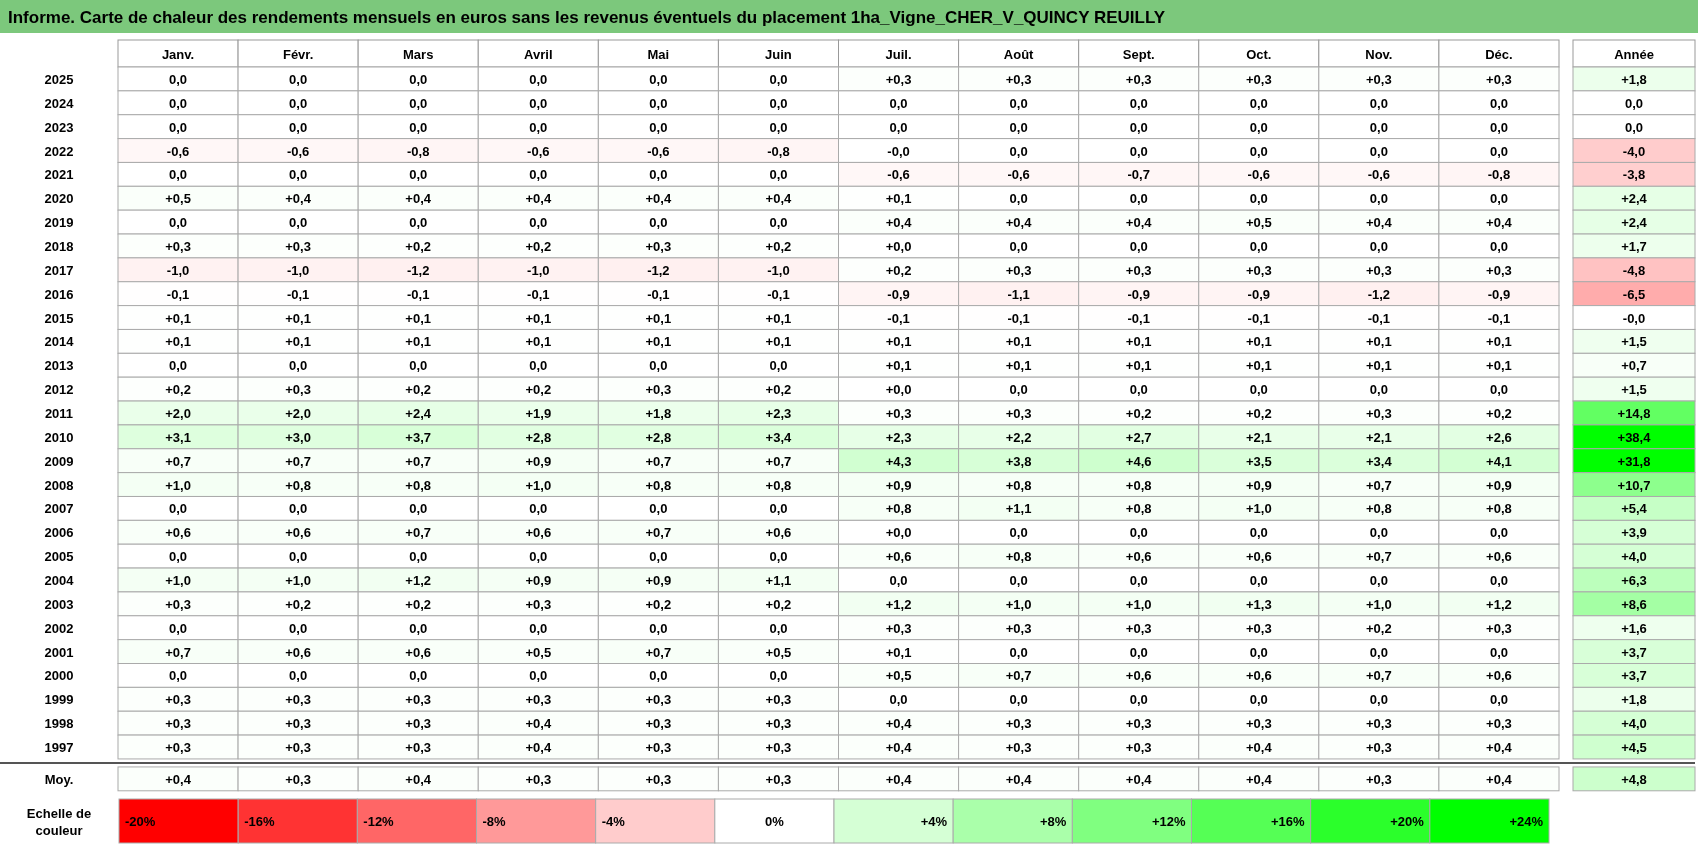 This screenshot has width=1698, height=848. Describe the element at coordinates (298, 54) in the screenshot. I see `x-tick-label: Févr.` at that location.